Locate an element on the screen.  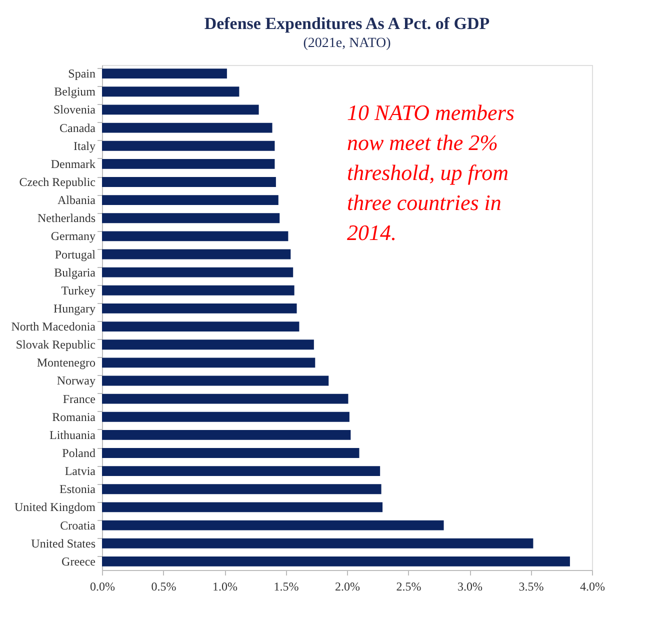
y-tick-label: Slovenia is located at coordinates (75, 109).